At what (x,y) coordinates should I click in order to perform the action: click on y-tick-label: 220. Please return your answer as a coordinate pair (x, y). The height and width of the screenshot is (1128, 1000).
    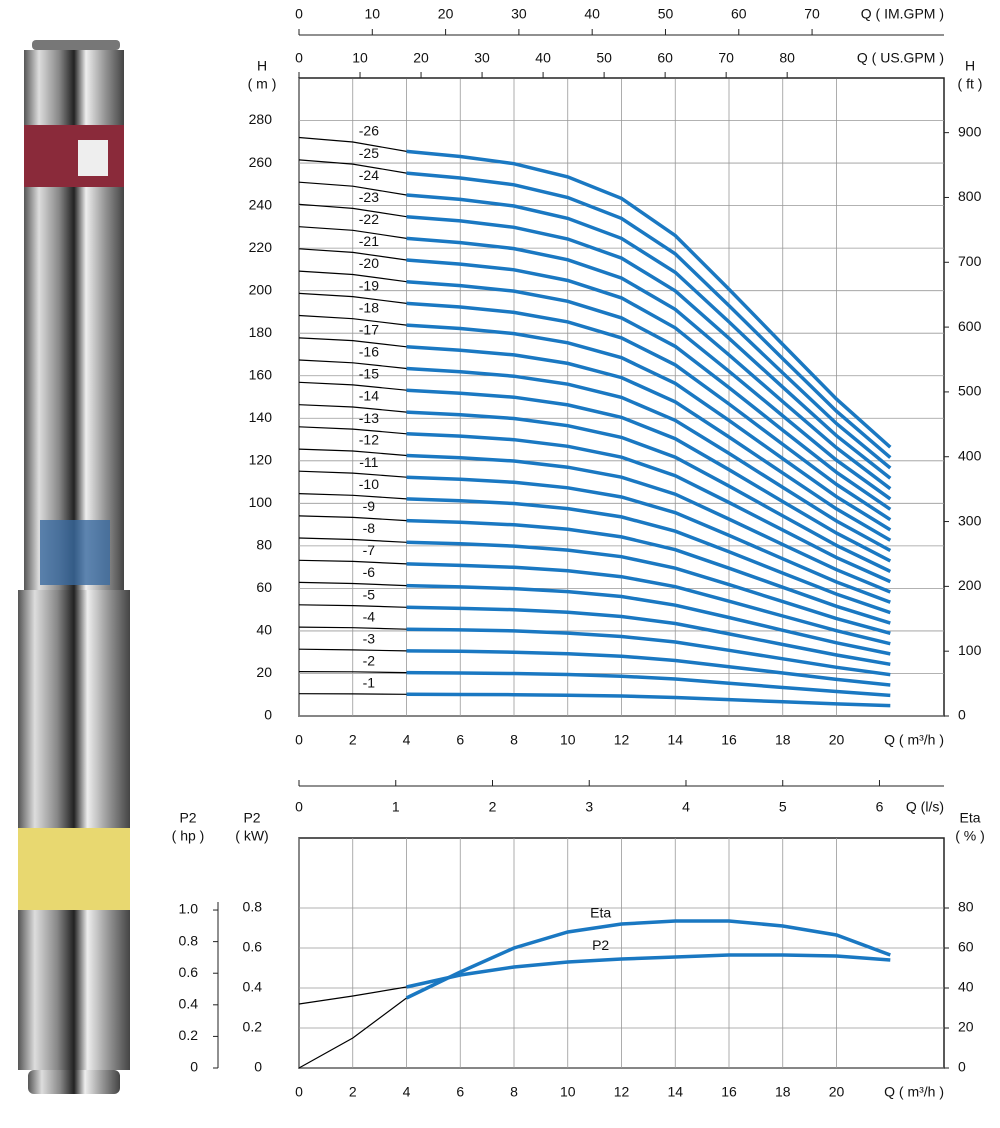
    Looking at the image, I should click on (261, 247).